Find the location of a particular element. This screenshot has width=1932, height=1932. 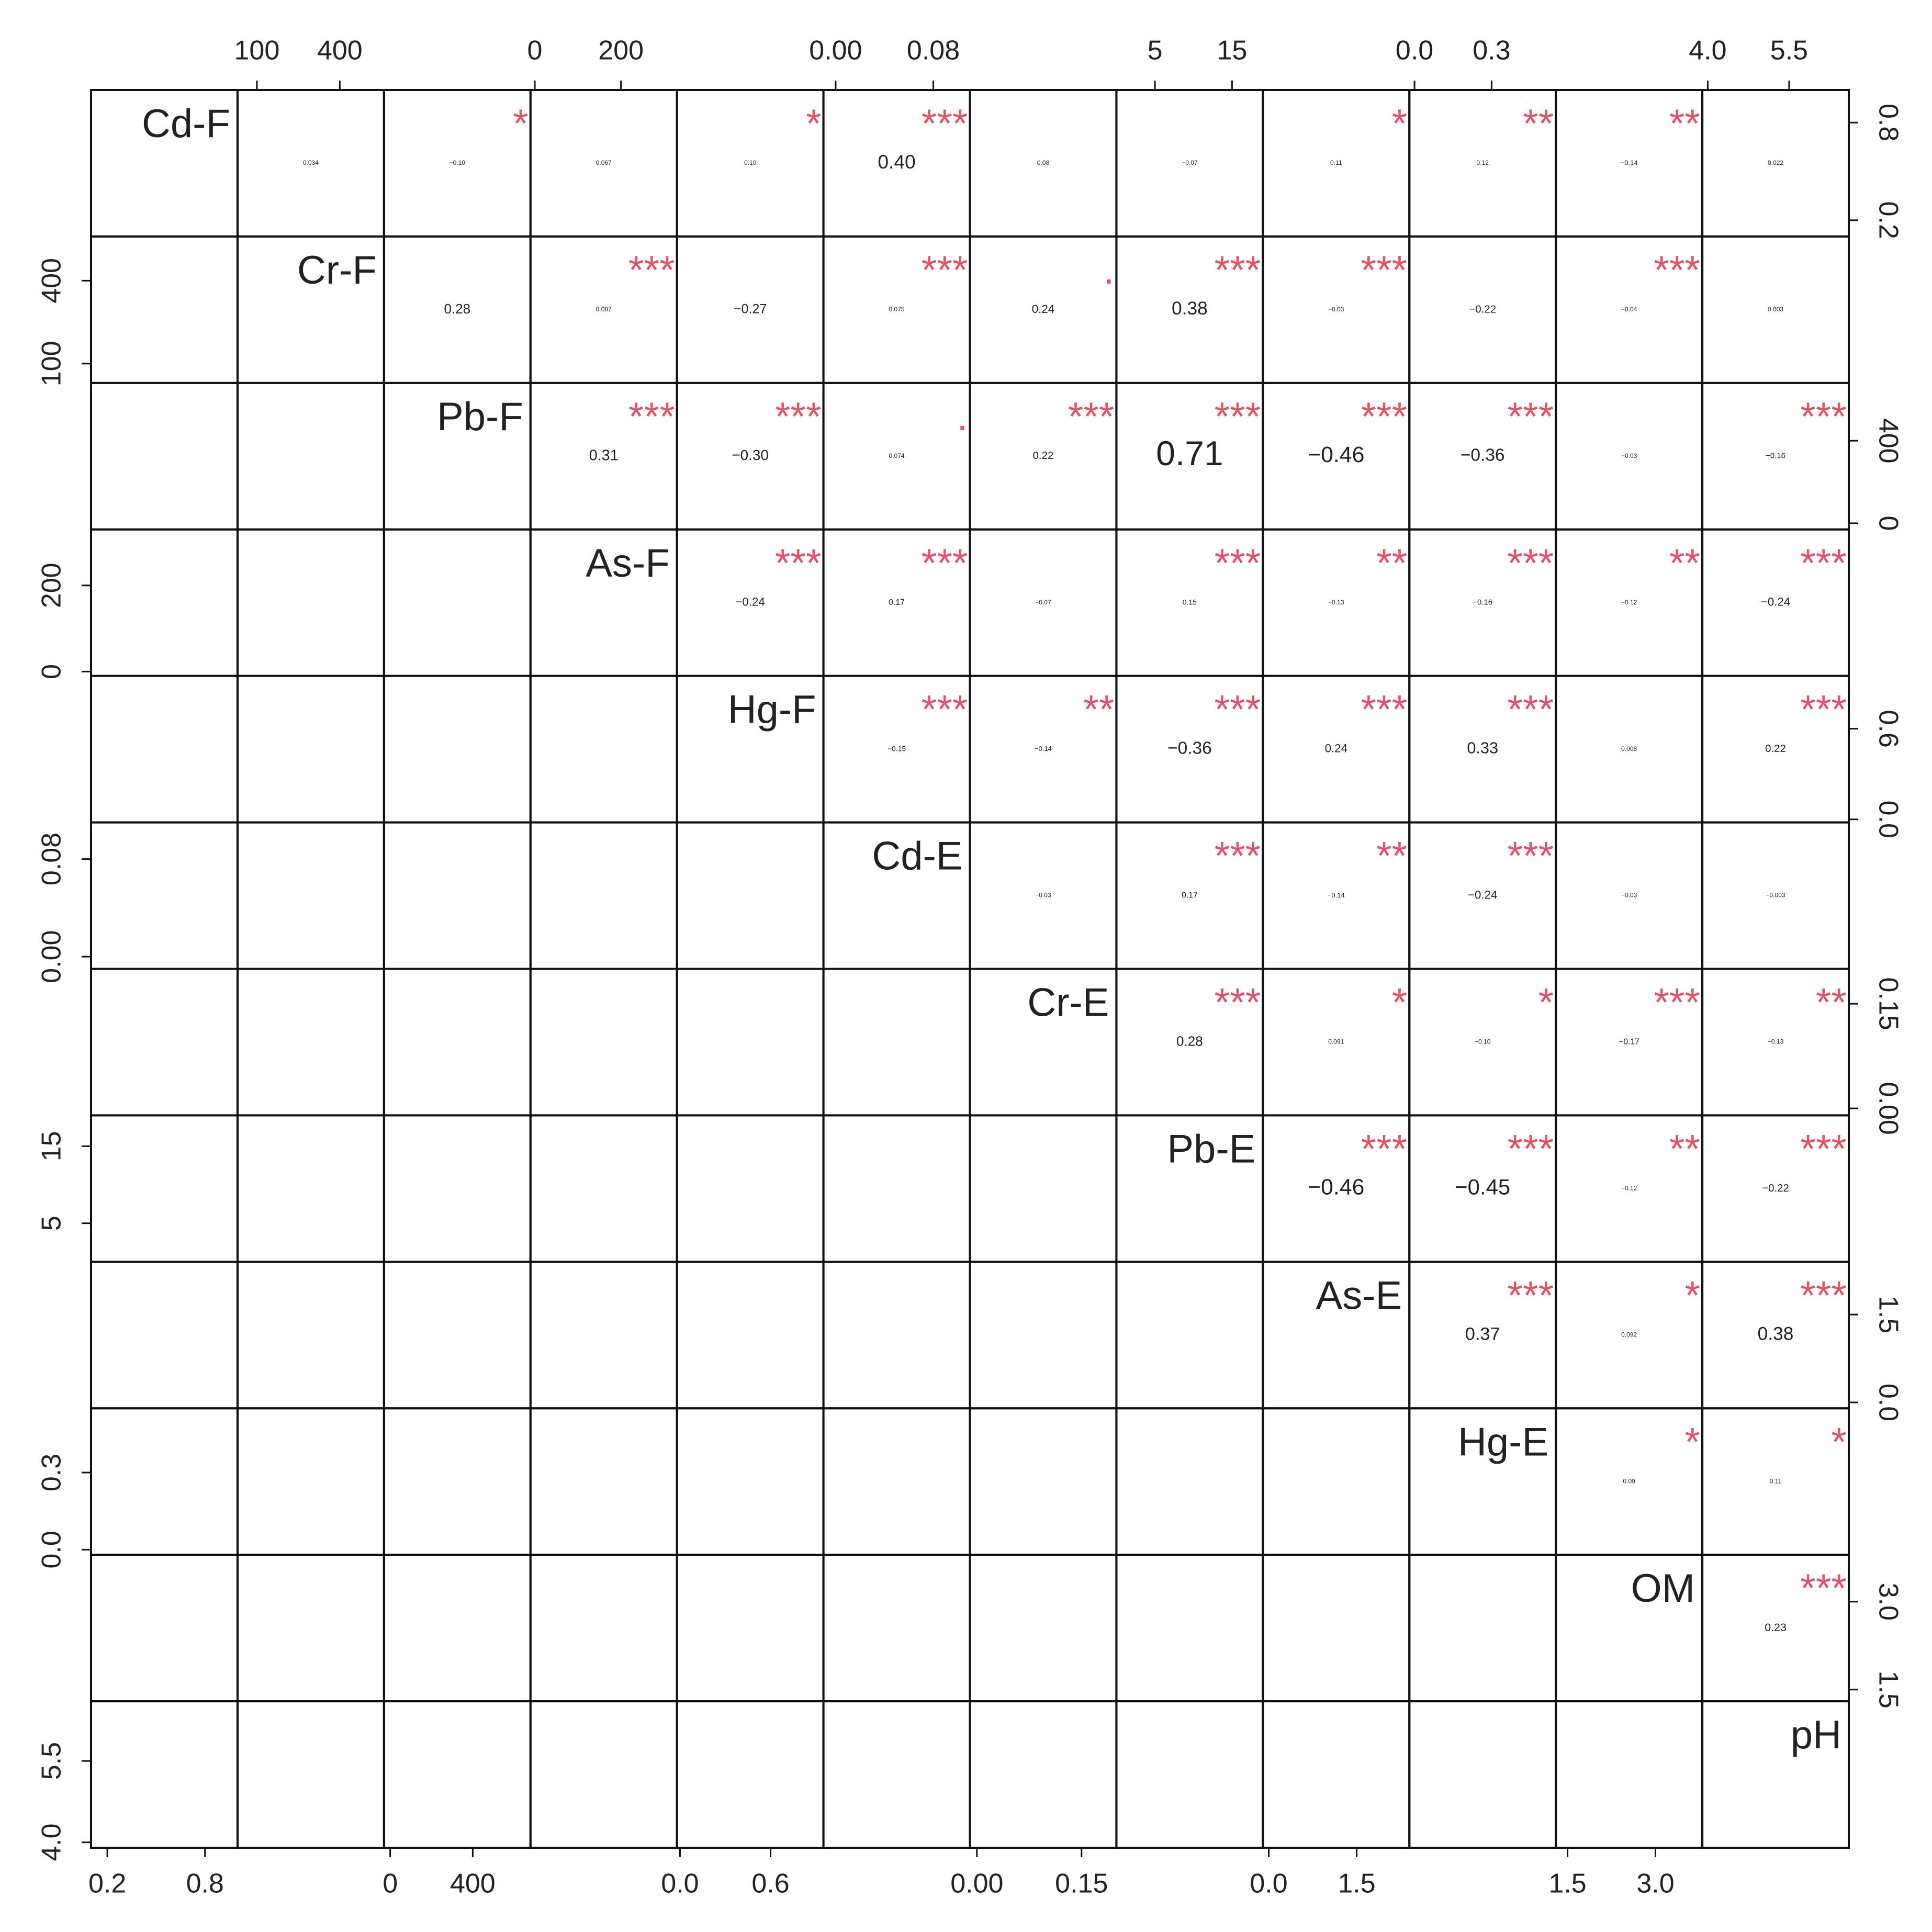

correlation-value: −0.46 is located at coordinates (1336, 454).